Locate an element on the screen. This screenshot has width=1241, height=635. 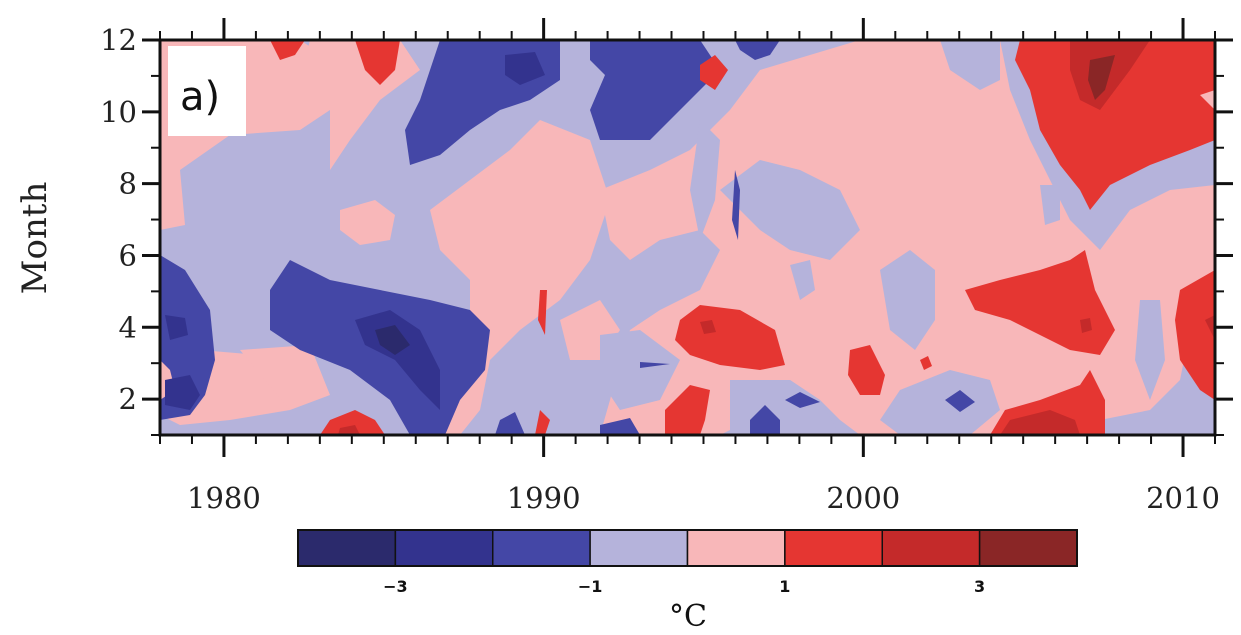
y-tick-label: 4 is located at coordinates (128, 327).